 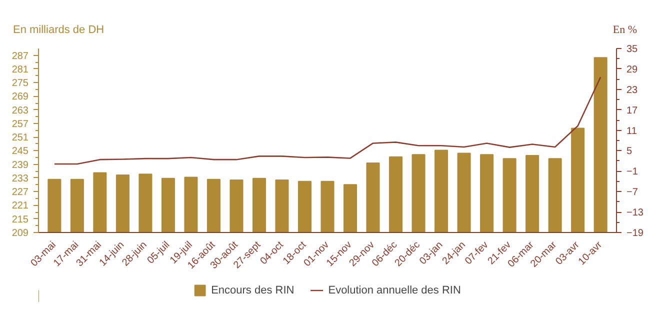 I want to click on y-axis-title: En milliards de DH, so click(x=58, y=30).